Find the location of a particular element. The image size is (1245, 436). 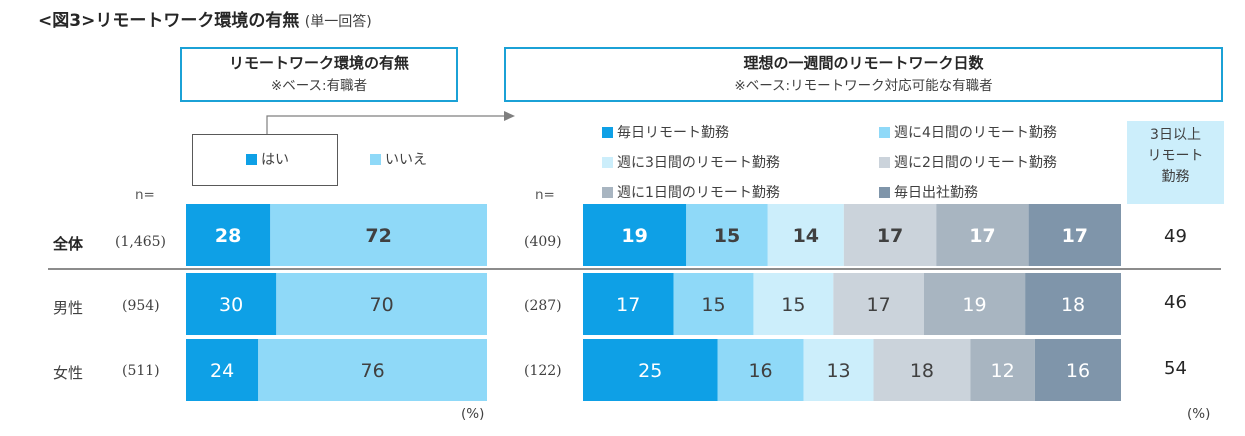

legend-item-r3: 週に3日間のリモート勤務 is located at coordinates (691, 162).